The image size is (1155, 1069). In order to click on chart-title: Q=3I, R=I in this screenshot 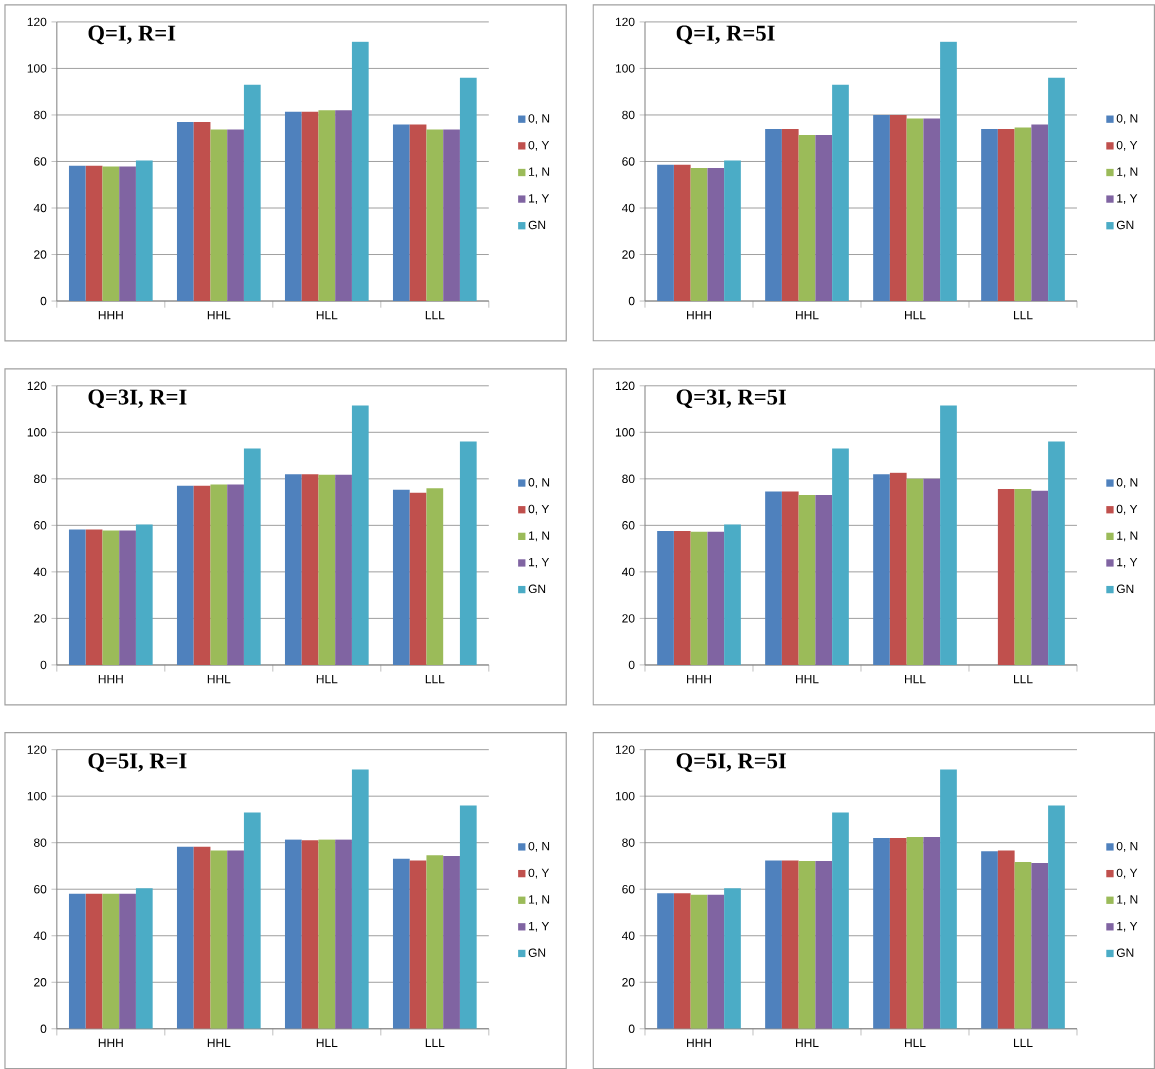, I will do `click(137, 398)`.